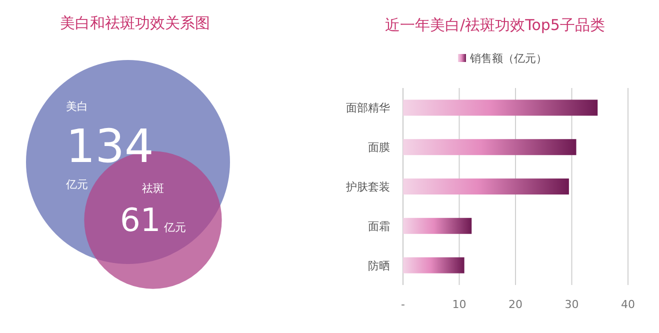 The height and width of the screenshot is (333, 659). I want to click on x-tick-label: 40, so click(628, 304).